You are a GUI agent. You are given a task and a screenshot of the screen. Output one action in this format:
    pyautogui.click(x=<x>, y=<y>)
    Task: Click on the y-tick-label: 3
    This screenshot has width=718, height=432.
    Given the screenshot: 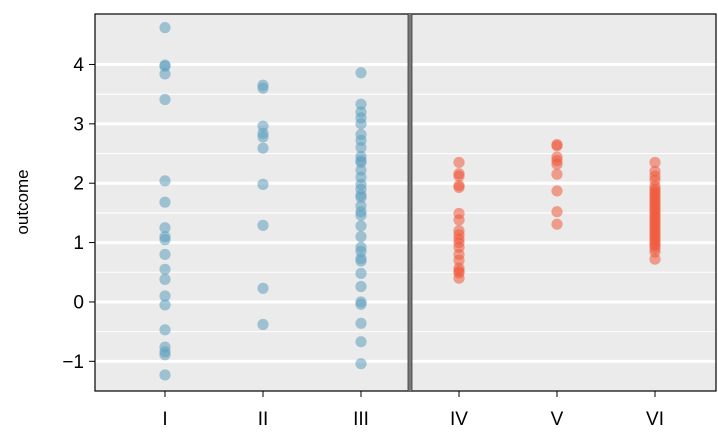 What is the action you would take?
    pyautogui.click(x=78, y=124)
    